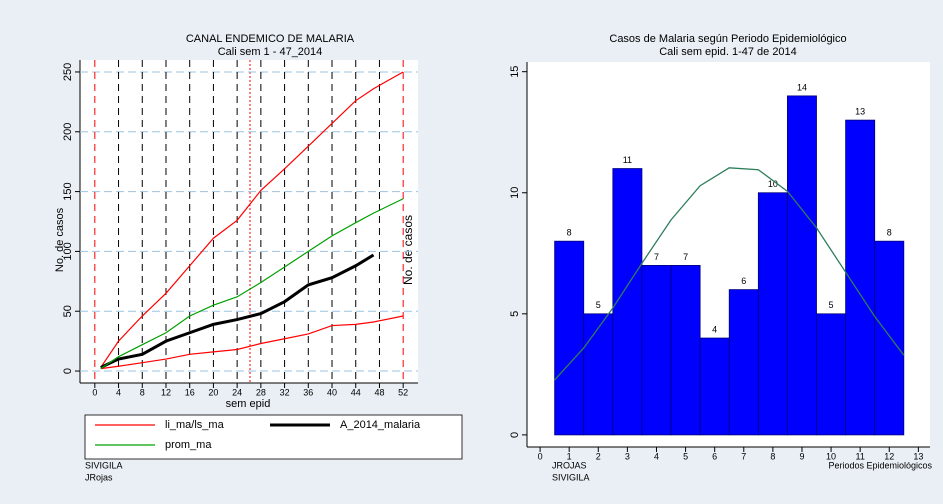 The image size is (943, 504). Describe the element at coordinates (188, 445) in the screenshot. I see `legend-label: prom_ma` at that location.